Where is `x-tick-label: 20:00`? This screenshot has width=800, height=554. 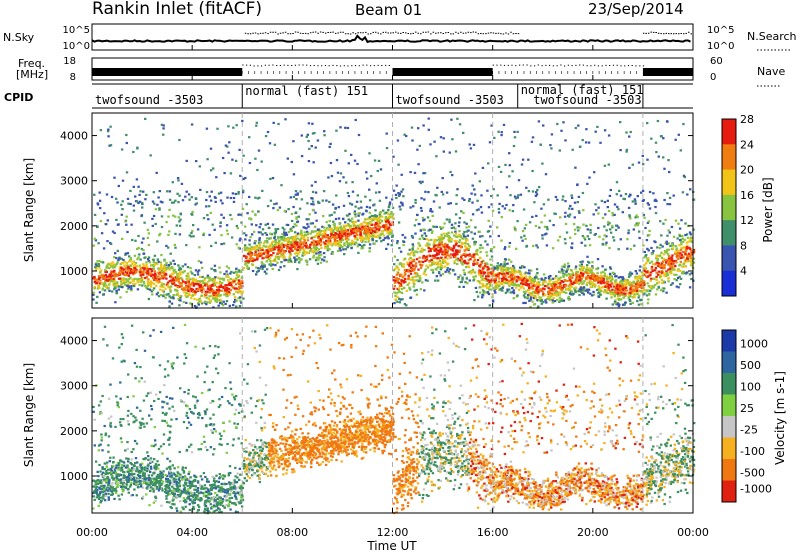
x-tick-label: 20:00 is located at coordinates (593, 532).